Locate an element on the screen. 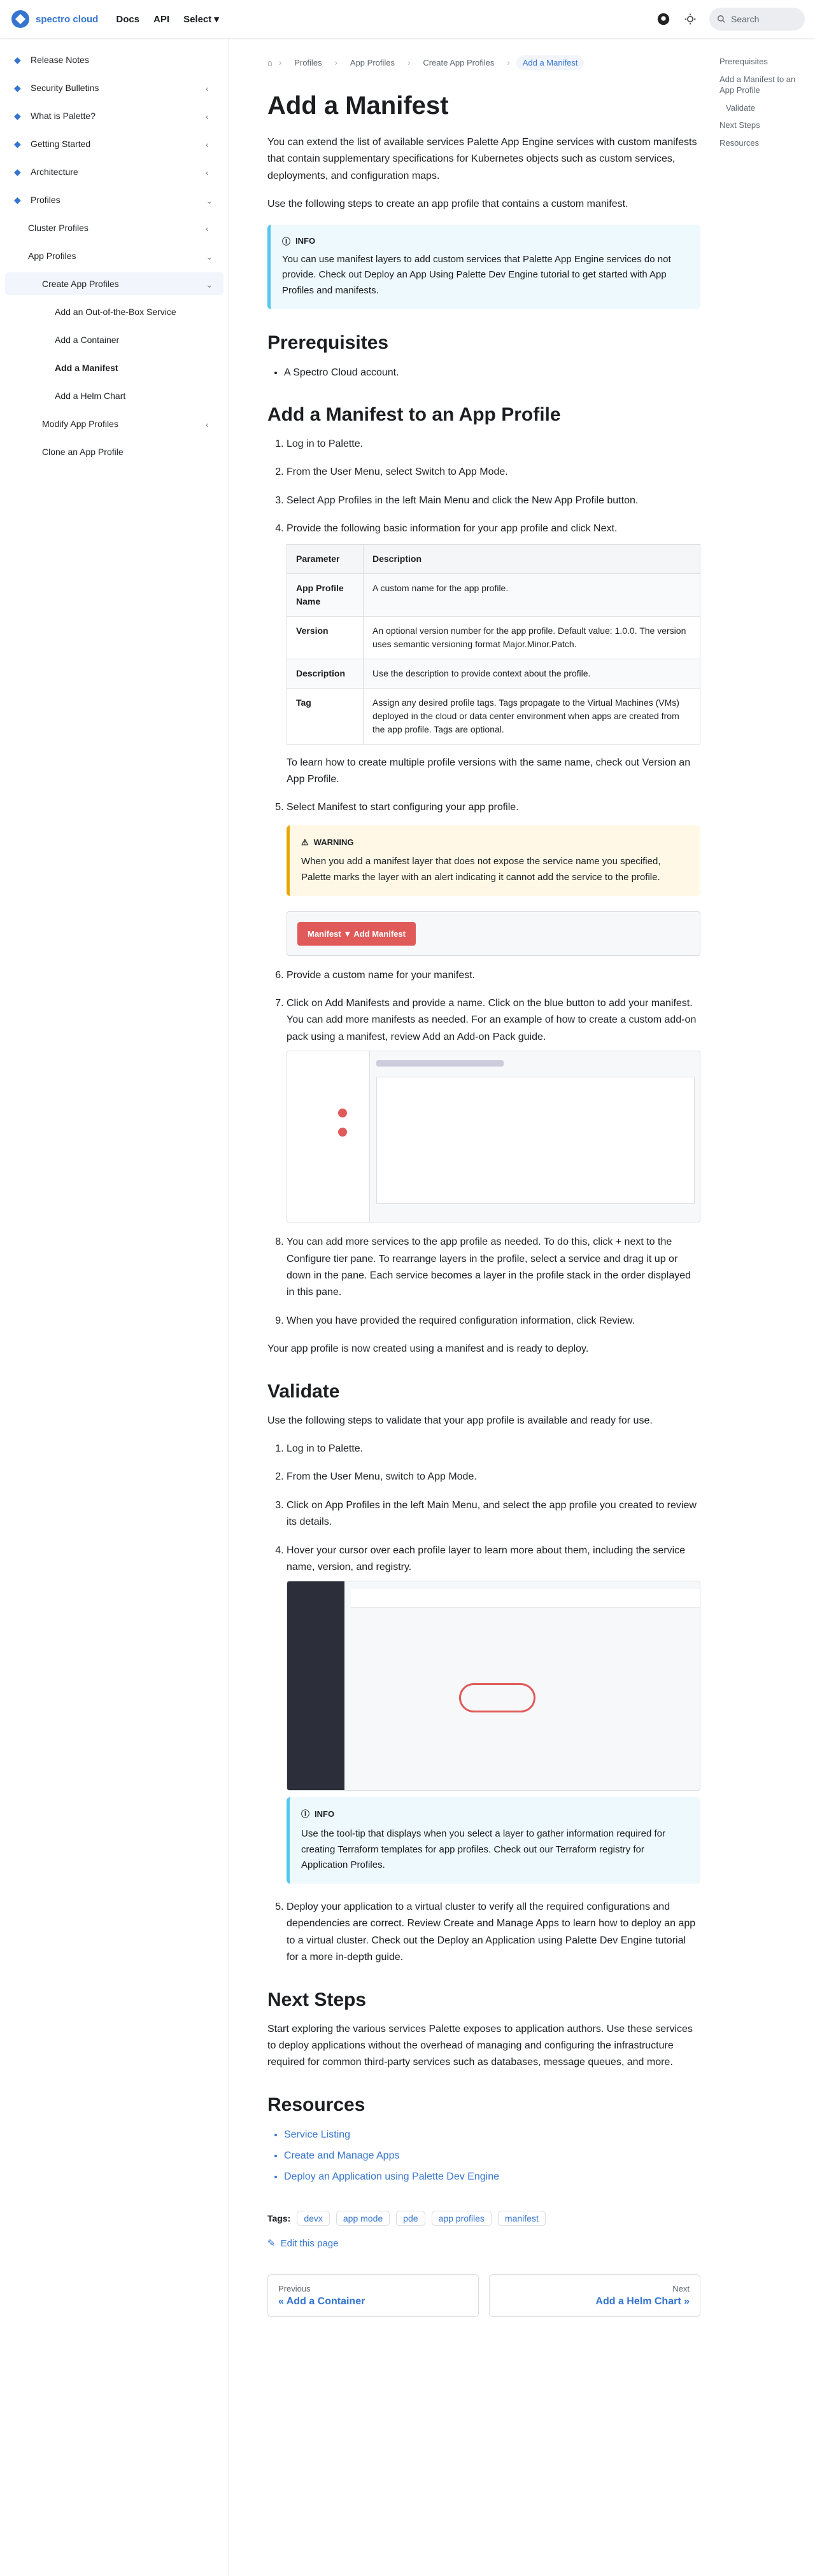 The width and height of the screenshot is (815, 2576). sidebar-item-create-app-profiles: Create App Profiles ⌄ is located at coordinates (114, 283).